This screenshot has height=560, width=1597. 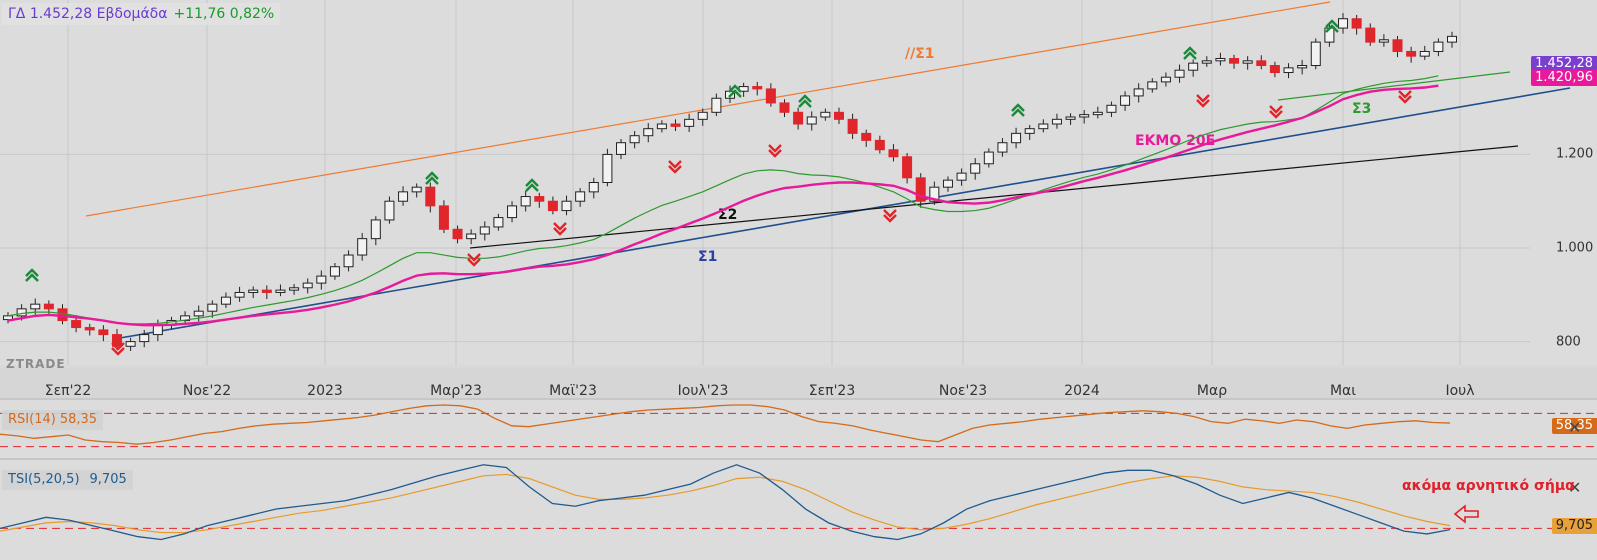 I want to click on x-tick-label: Μαι, so click(x=1343, y=391).